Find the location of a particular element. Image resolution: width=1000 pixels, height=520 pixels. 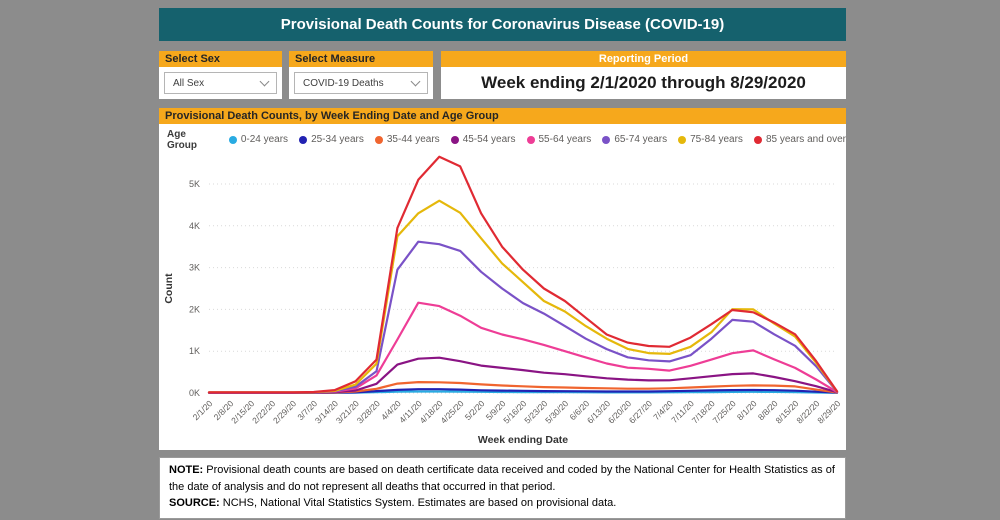

legend-item-label: 25-34 years is located at coordinates (337, 139).